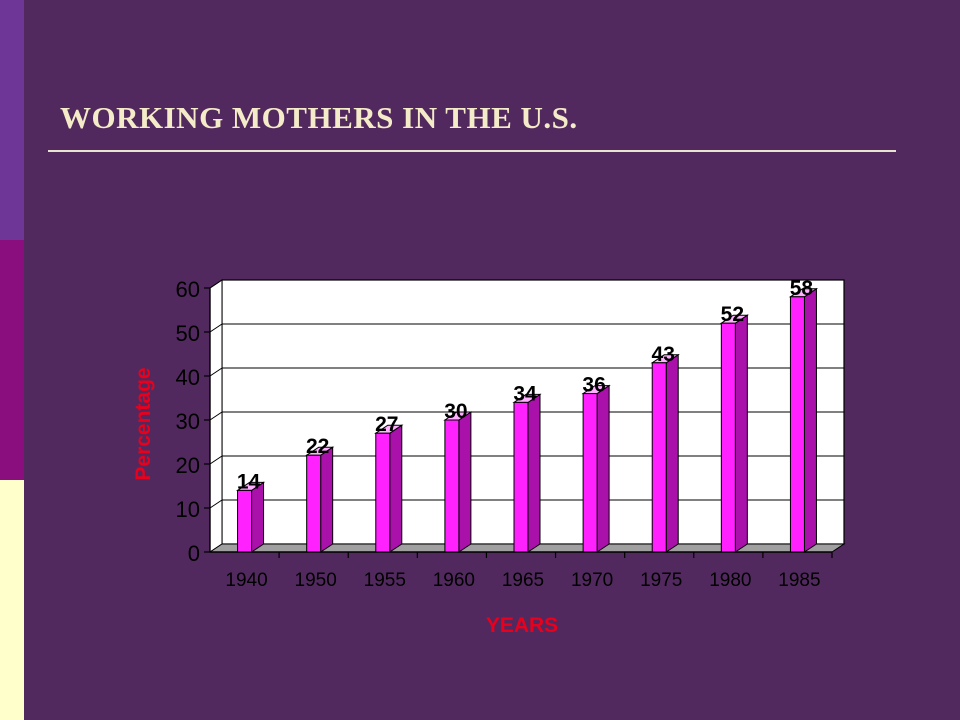  What do you see at coordinates (454, 580) in the screenshot?
I see `x-tick-label: 1960` at bounding box center [454, 580].